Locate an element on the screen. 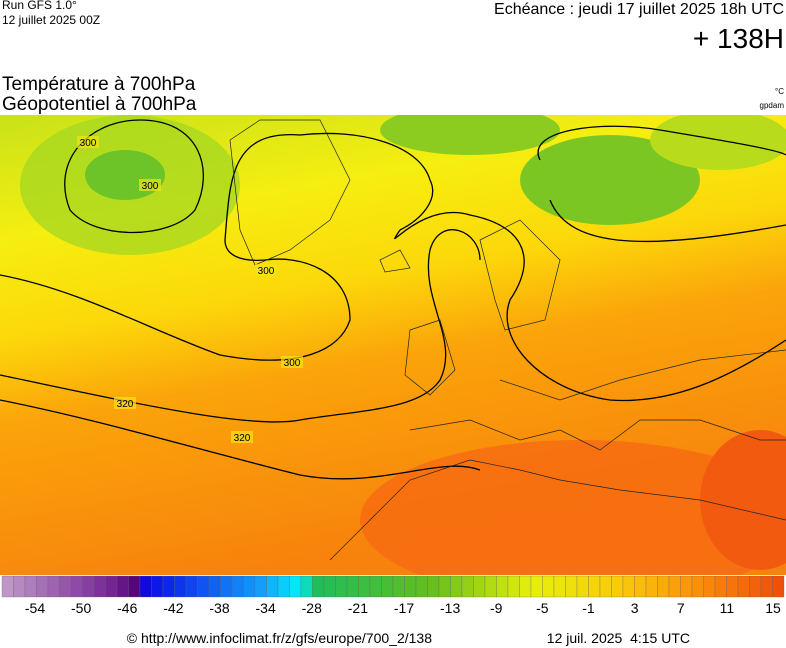 The width and height of the screenshot is (786, 648). colorbar-label: -21 is located at coordinates (358, 608).